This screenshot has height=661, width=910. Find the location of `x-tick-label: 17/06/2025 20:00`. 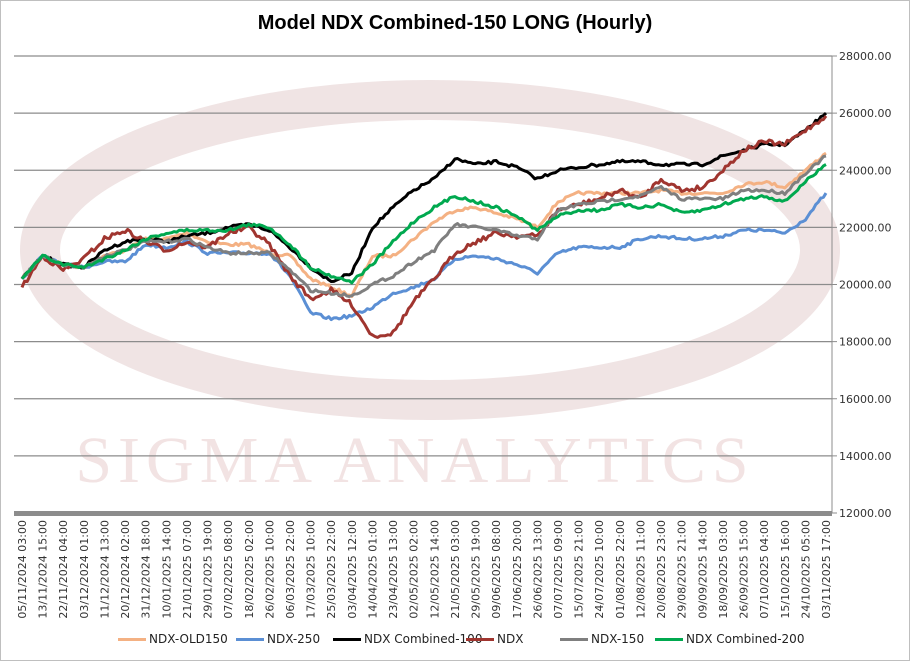

x-tick-label: 17/06/2025 20:00 is located at coordinates (517, 569).